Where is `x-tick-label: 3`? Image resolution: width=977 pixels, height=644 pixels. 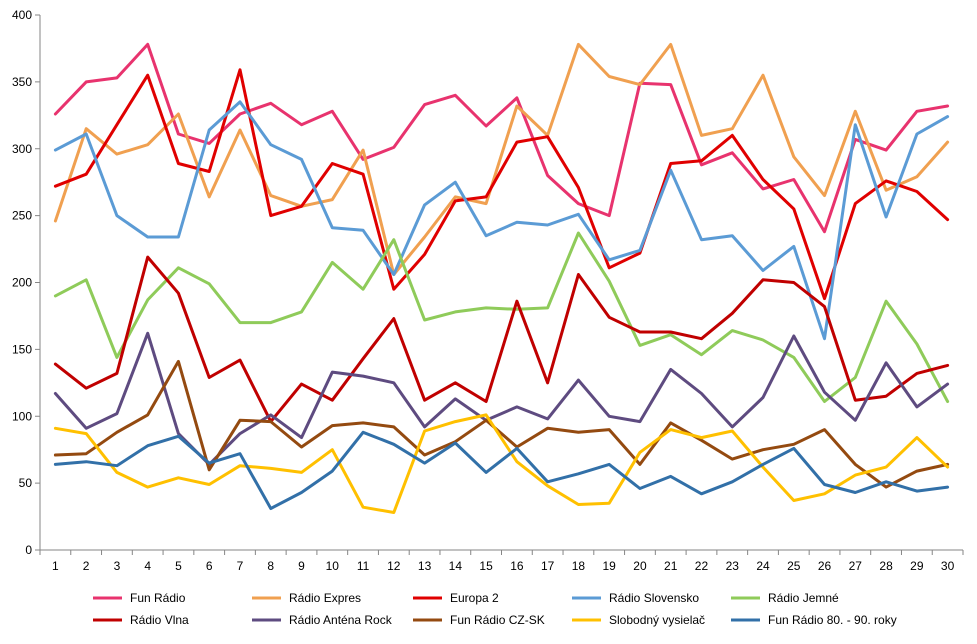 x-tick-label: 3 is located at coordinates (117, 566).